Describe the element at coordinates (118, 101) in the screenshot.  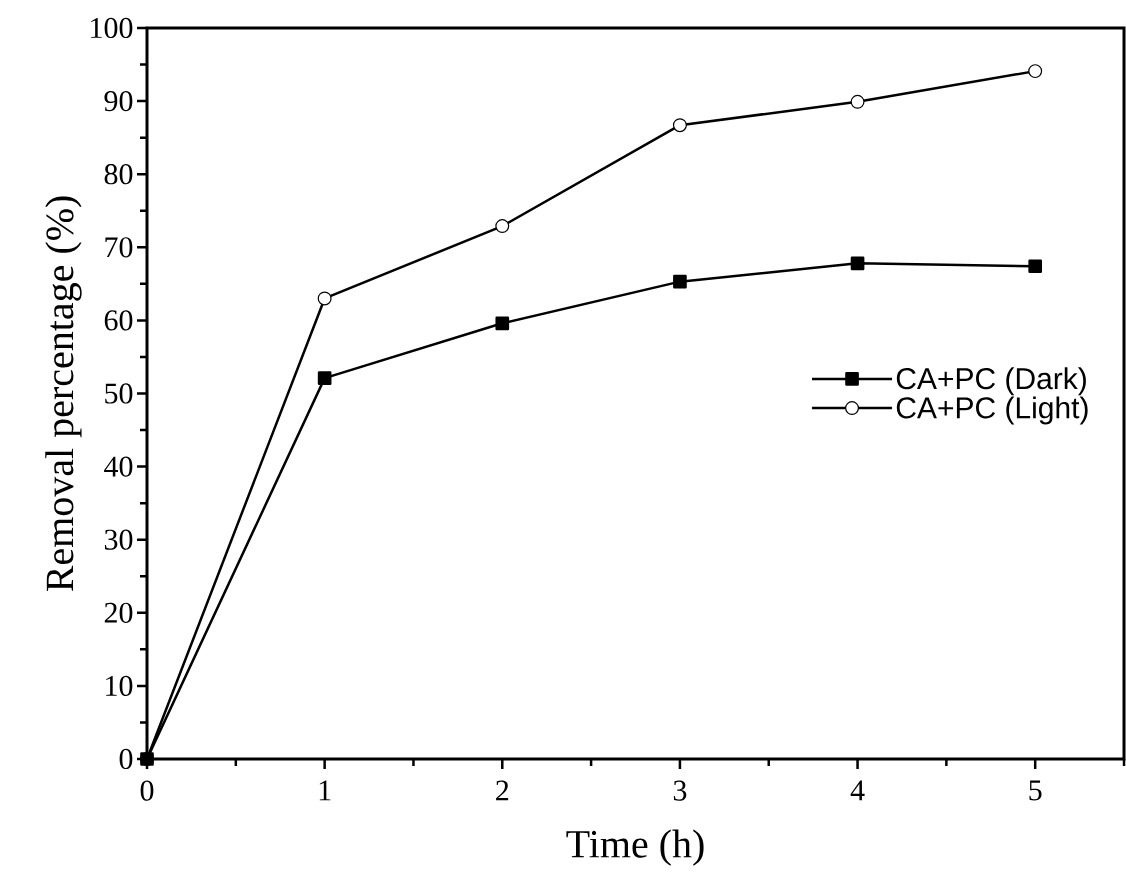
I see `y-tick-label: 90` at that location.